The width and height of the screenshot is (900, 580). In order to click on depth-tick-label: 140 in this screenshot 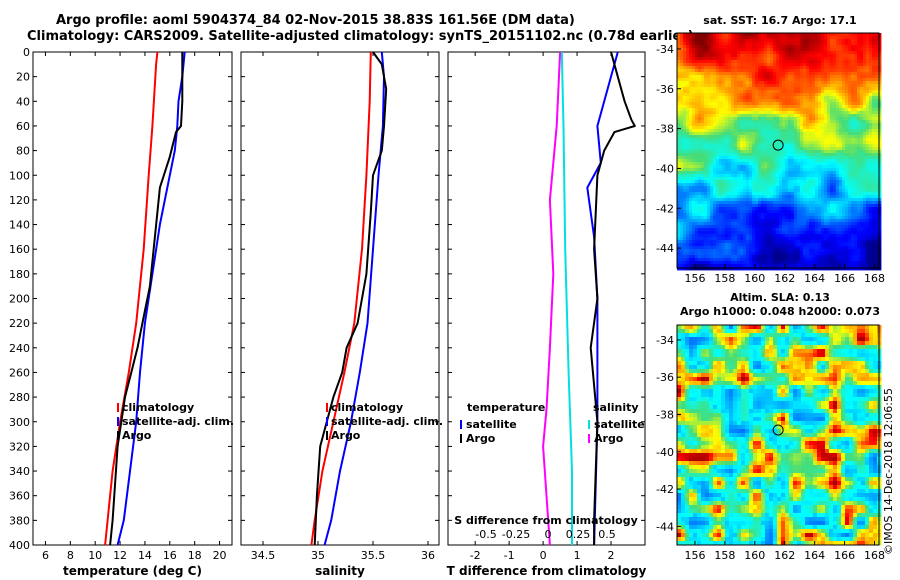, I will do `click(19, 225)`.